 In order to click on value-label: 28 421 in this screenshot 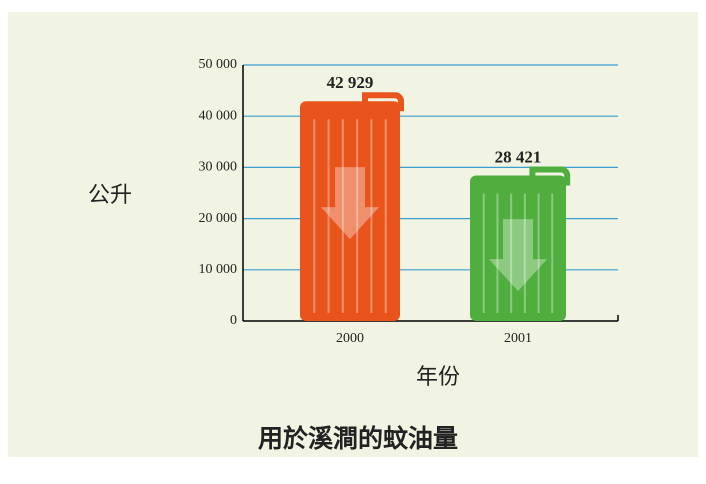, I will do `click(518, 156)`.